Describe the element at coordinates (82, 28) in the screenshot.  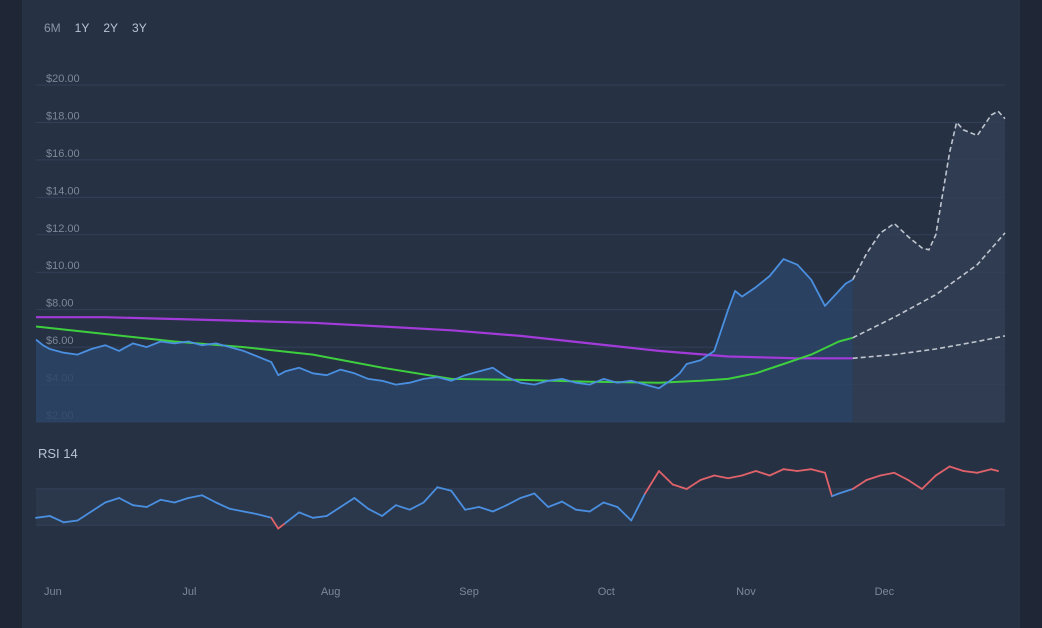
I see `range-tab-1y: 1Y` at that location.